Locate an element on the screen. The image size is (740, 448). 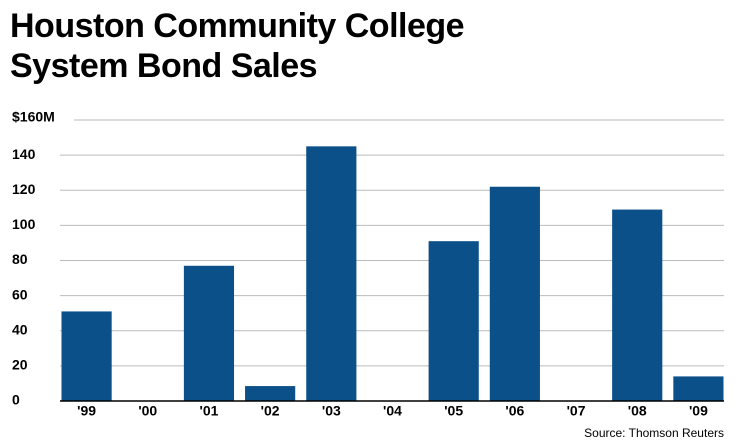
x-tick-label: '03 is located at coordinates (331, 411).